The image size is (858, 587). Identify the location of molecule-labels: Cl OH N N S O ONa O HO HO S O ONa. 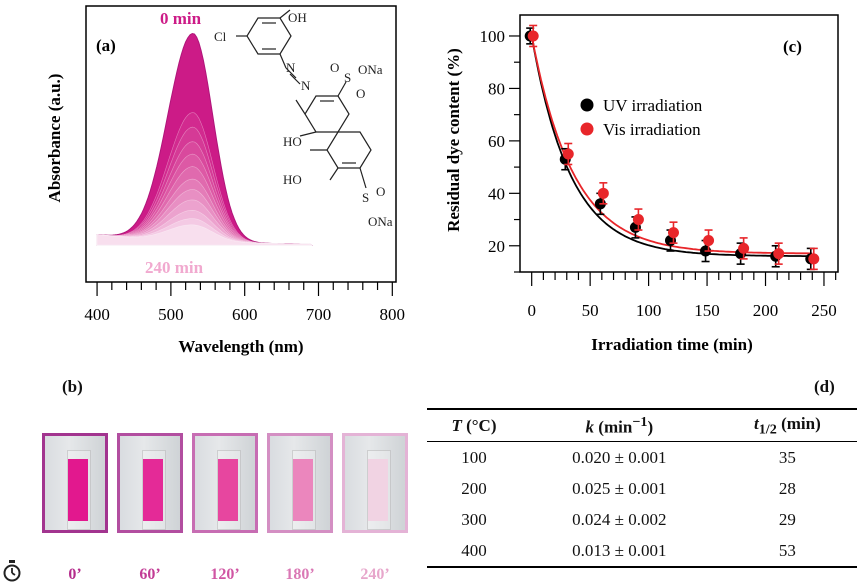
(303, 119).